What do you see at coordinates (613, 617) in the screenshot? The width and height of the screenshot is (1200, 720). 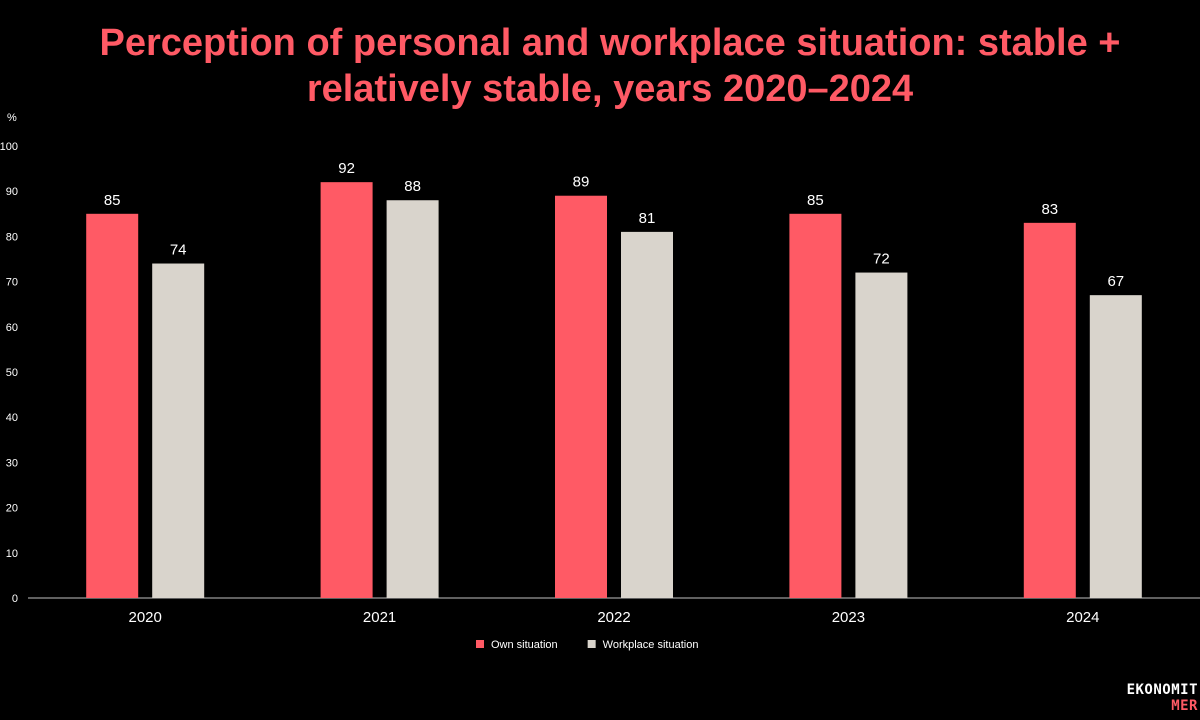 I see `x-tick-label: 2022` at bounding box center [613, 617].